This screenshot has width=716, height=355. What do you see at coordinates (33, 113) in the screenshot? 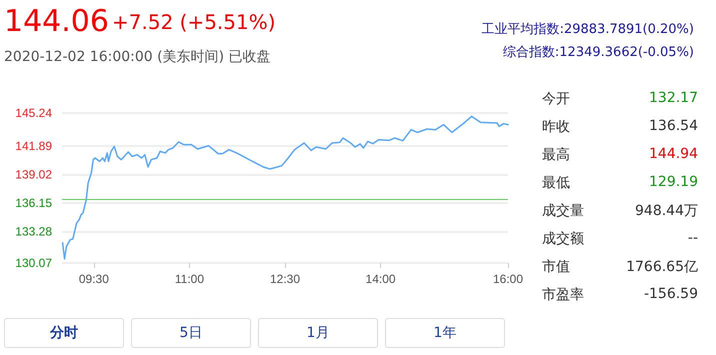
I see `y-tick-label: 145.24` at bounding box center [33, 113].